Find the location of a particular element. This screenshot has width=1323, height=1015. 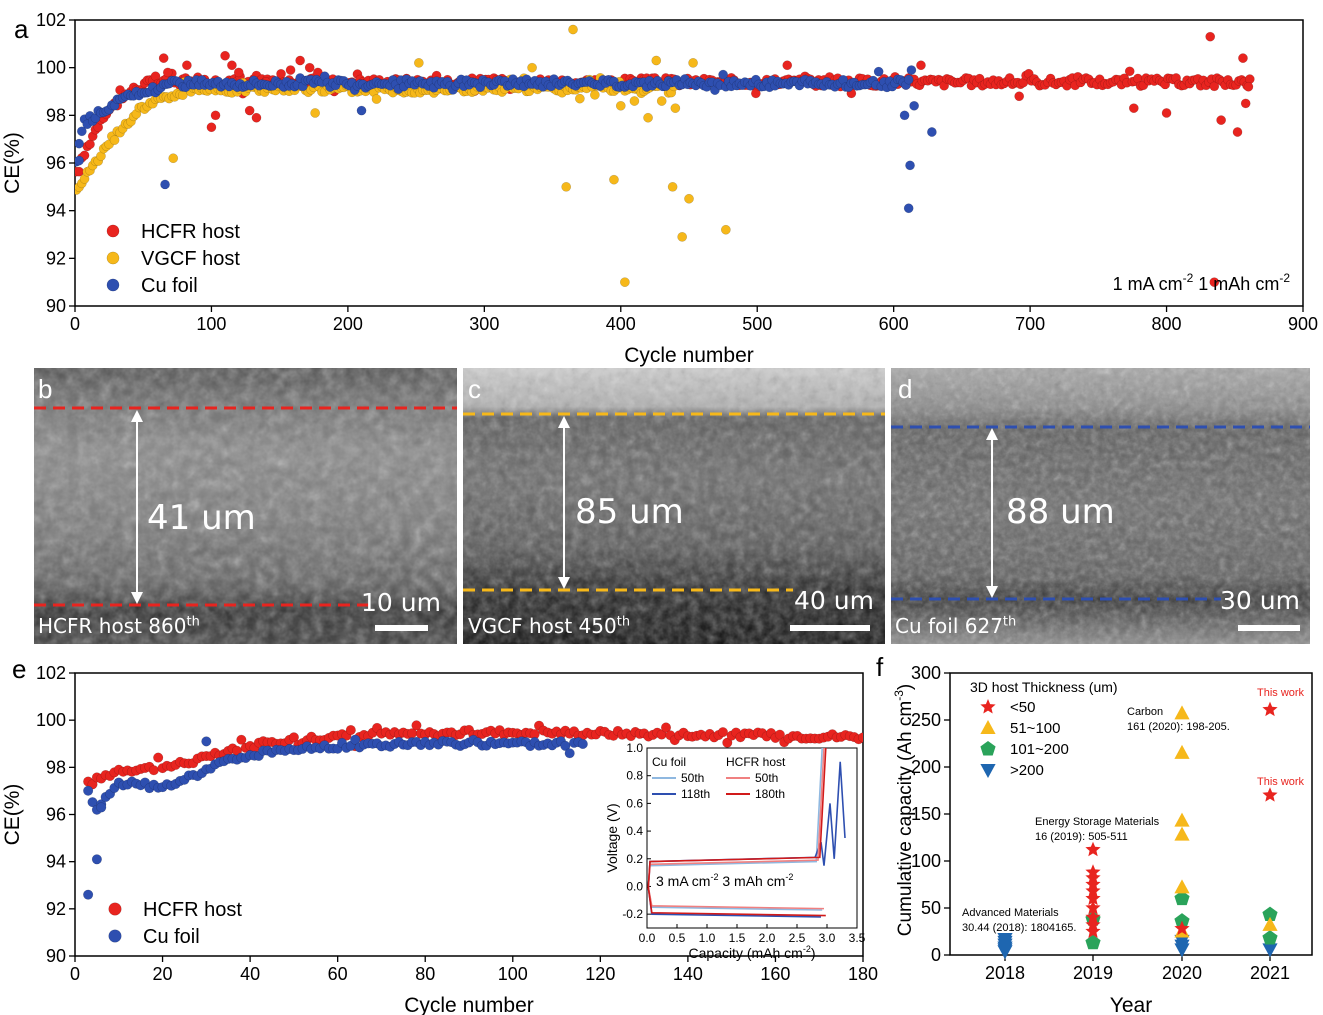

x-tick-label: 600 is located at coordinates (894, 324).